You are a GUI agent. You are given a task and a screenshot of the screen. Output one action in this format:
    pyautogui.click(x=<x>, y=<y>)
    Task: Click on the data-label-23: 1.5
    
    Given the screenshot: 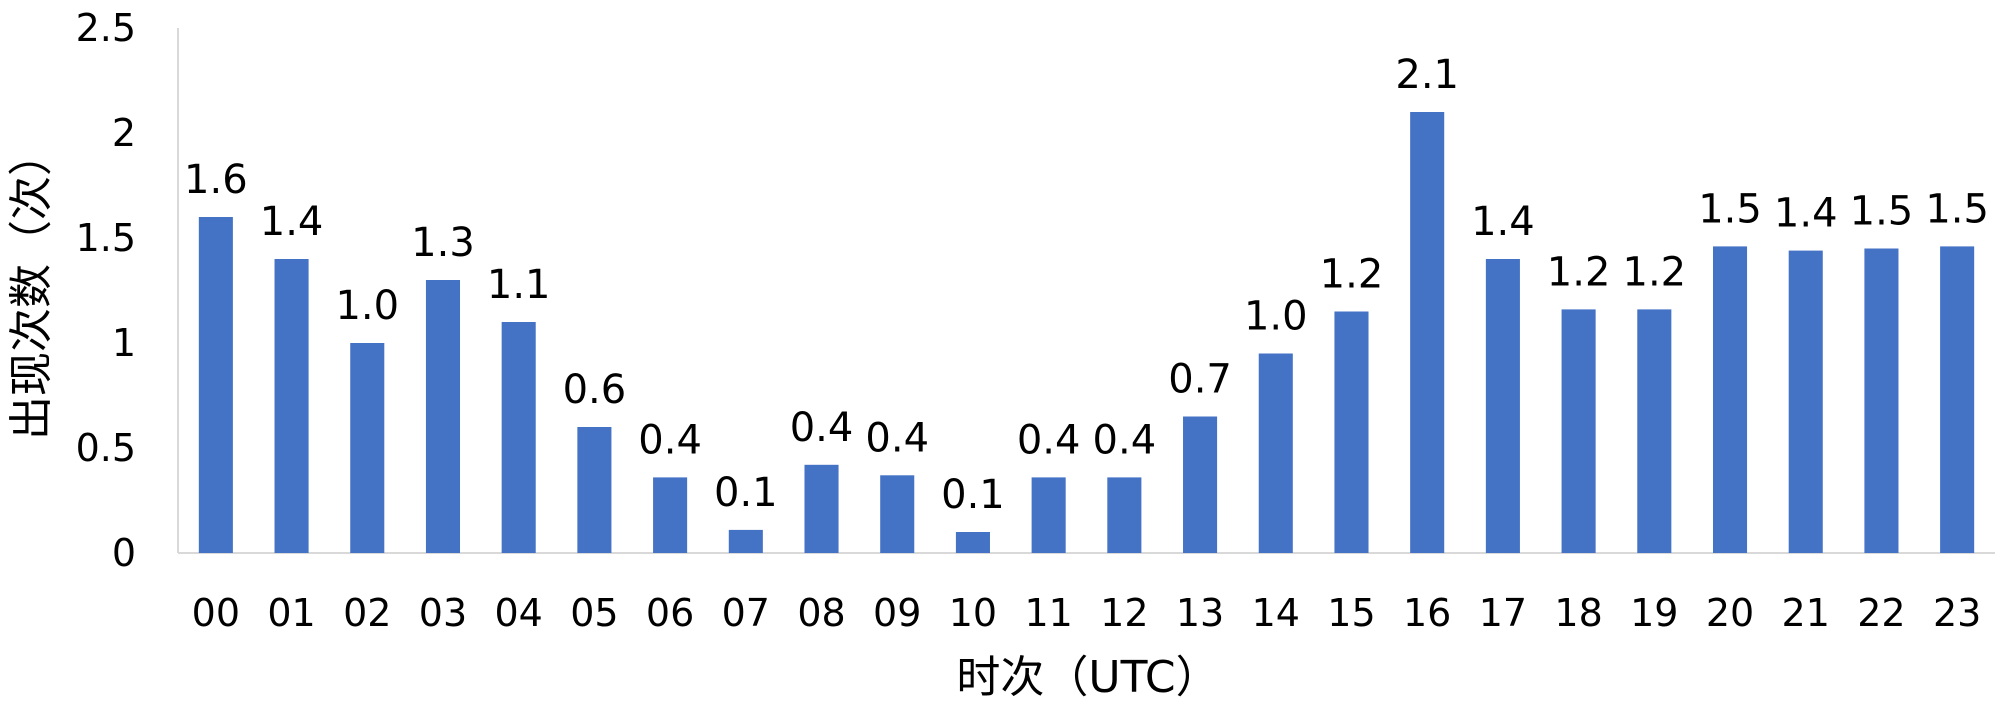 What is the action you would take?
    pyautogui.click(x=1957, y=209)
    